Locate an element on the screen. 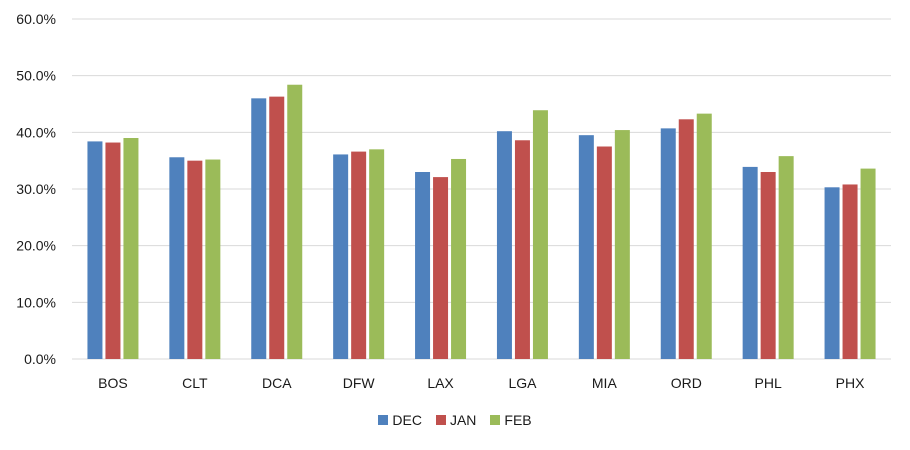 The height and width of the screenshot is (450, 910). legend-item-dec: DEC is located at coordinates (400, 420).